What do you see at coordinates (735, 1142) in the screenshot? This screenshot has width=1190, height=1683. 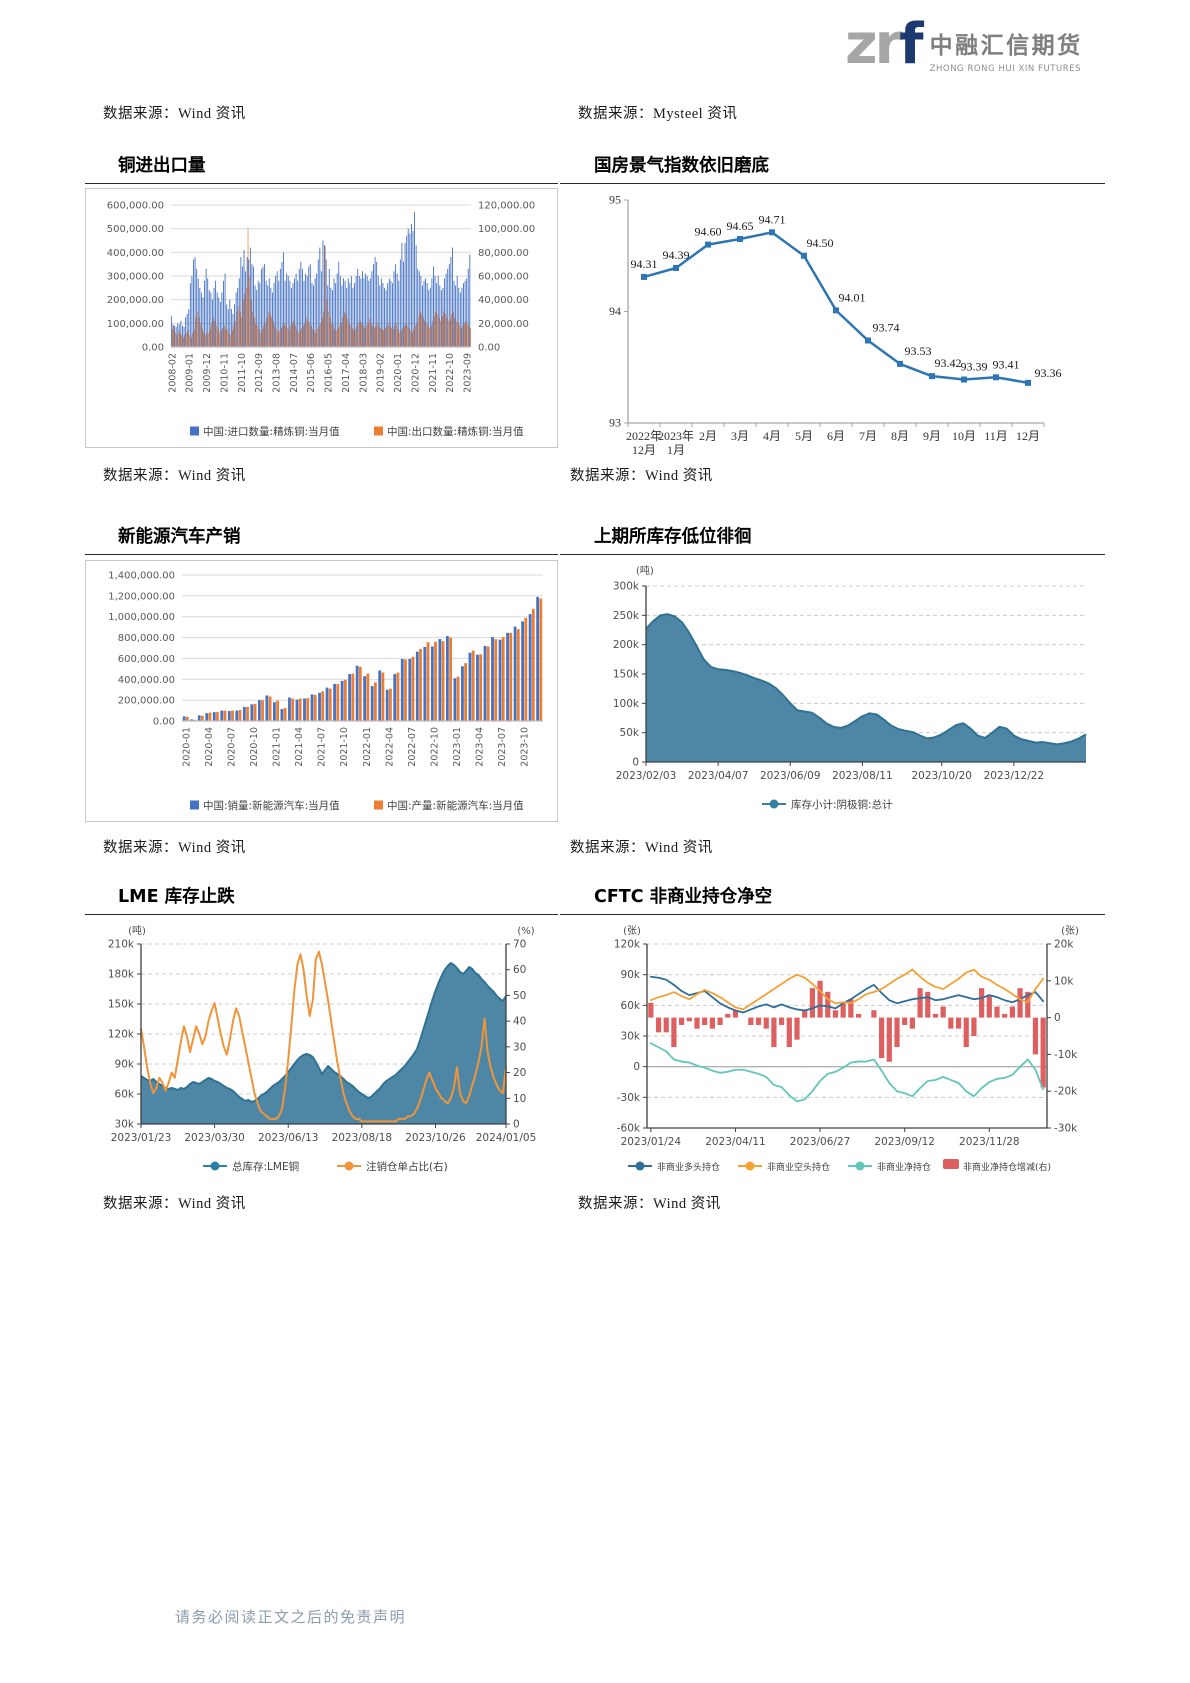 I see `svg-text: 2023/04/11` at bounding box center [735, 1142].